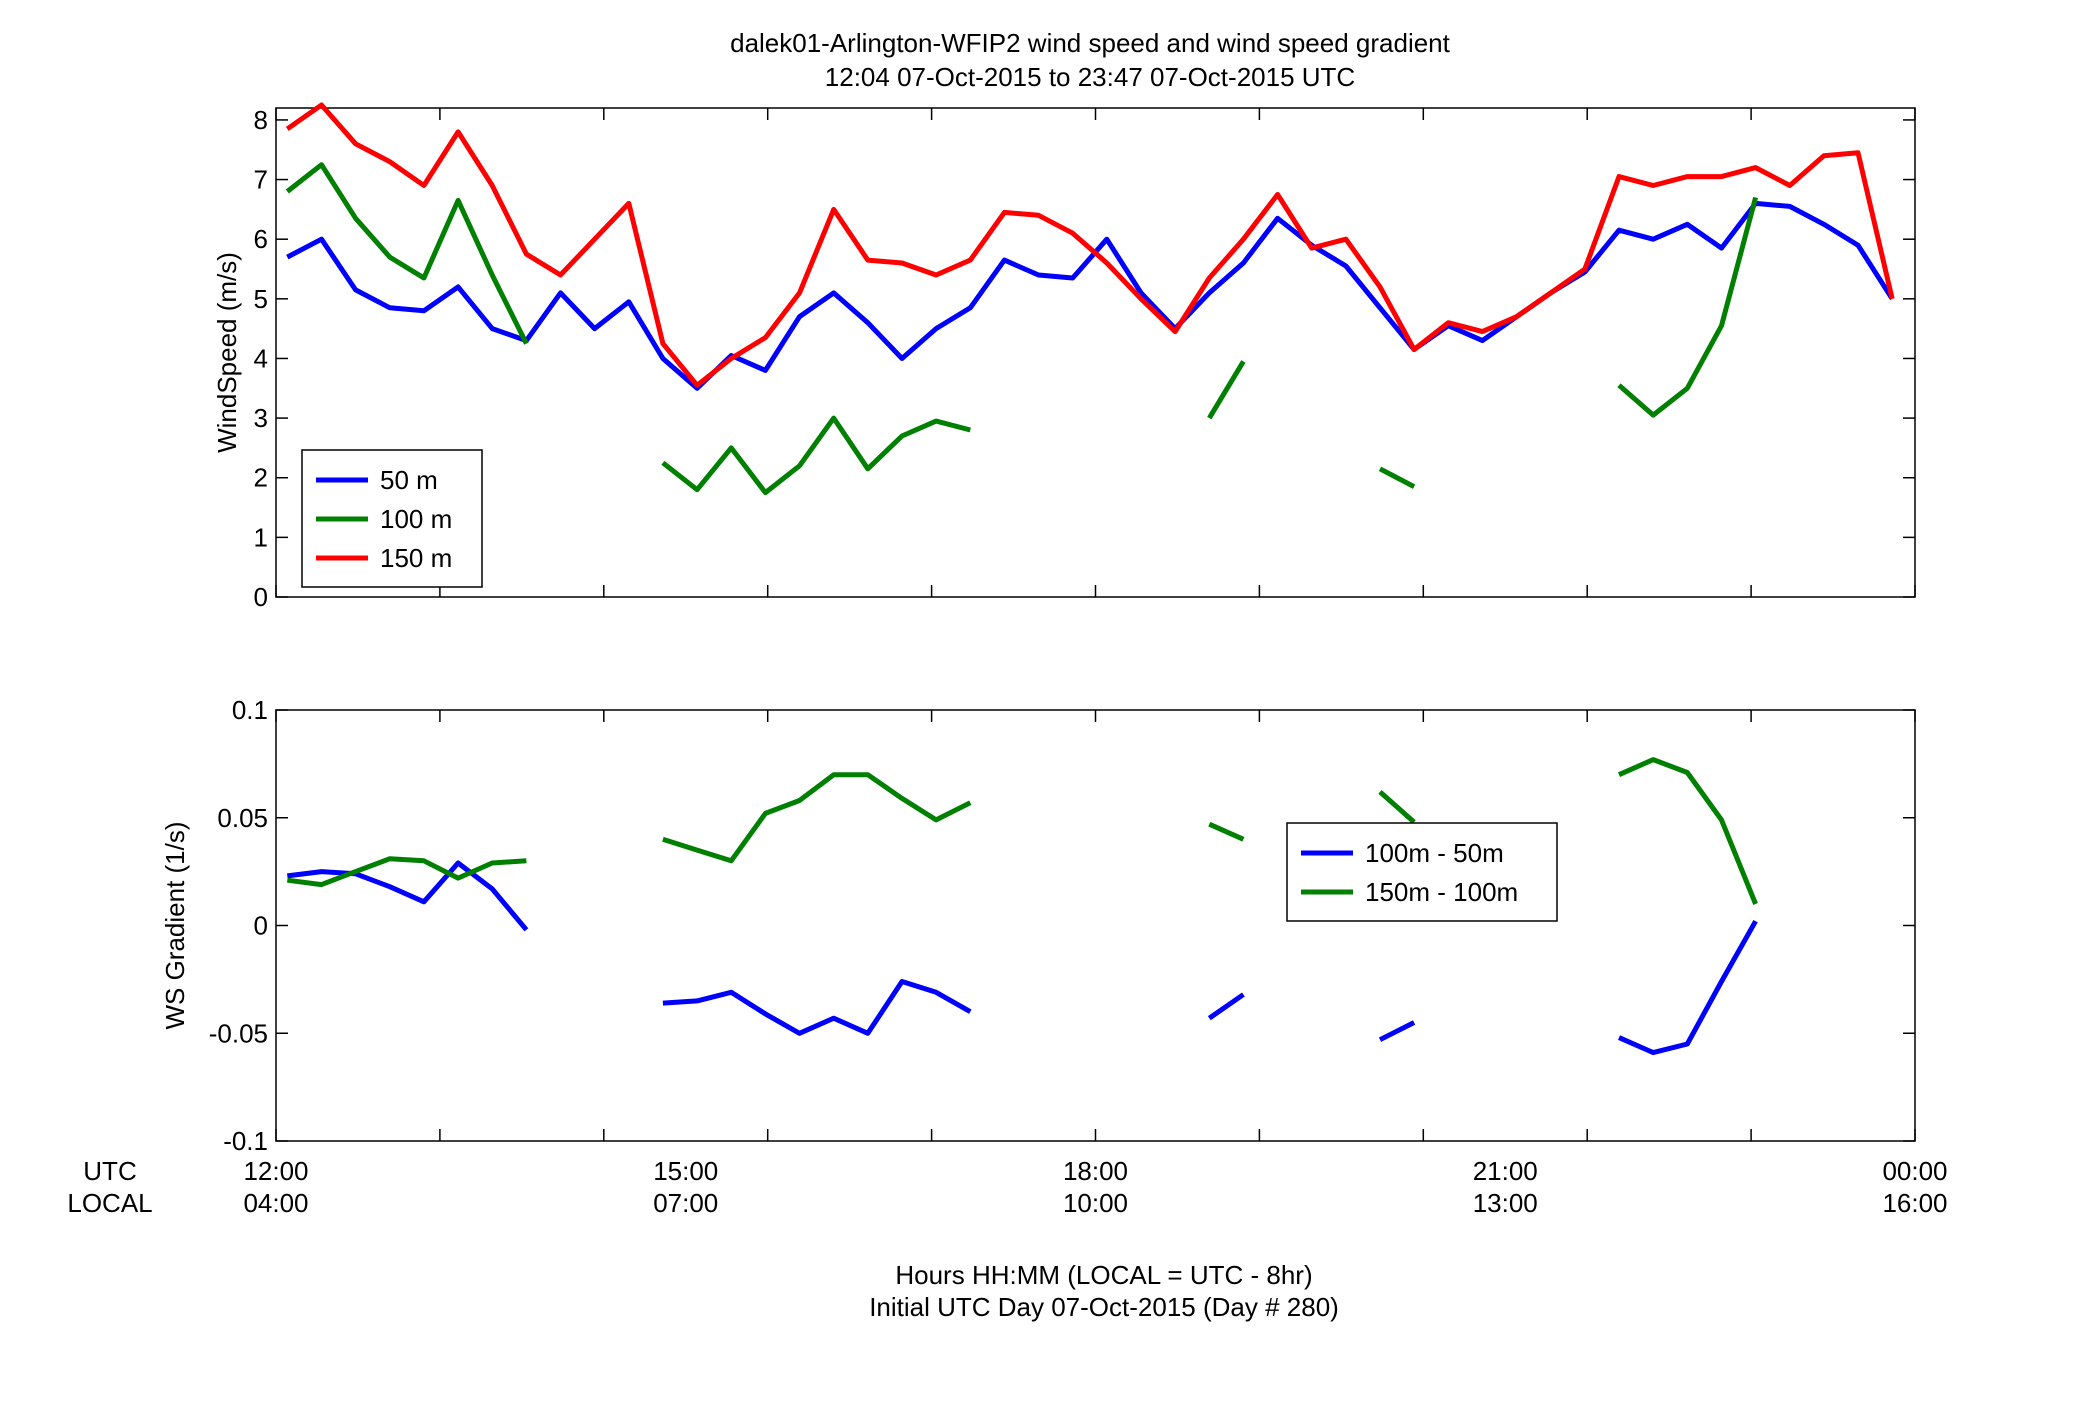 This screenshot has height=1425, width=2098. Describe the element at coordinates (1914, 1203) in the screenshot. I see `x-tick-label-local: 16:00` at that location.